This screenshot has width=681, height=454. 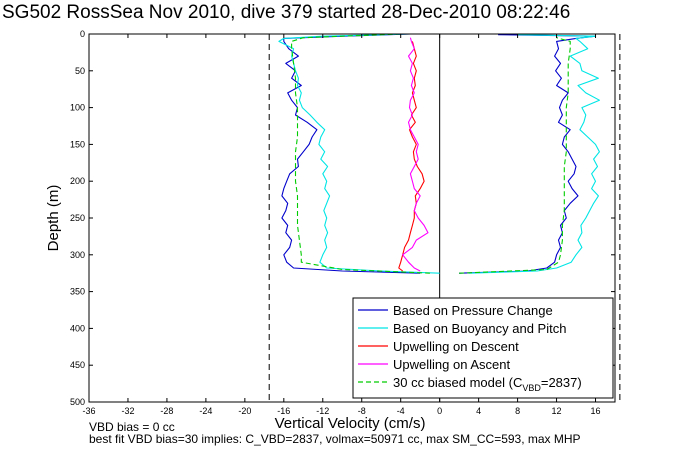 I want to click on x-tick-label-0: -36, so click(x=88, y=411).